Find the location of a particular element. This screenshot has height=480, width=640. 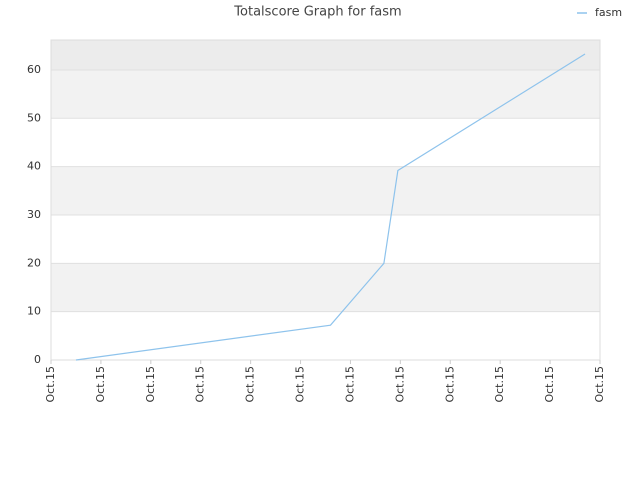

y-tick-label: 30 is located at coordinates (34, 214).